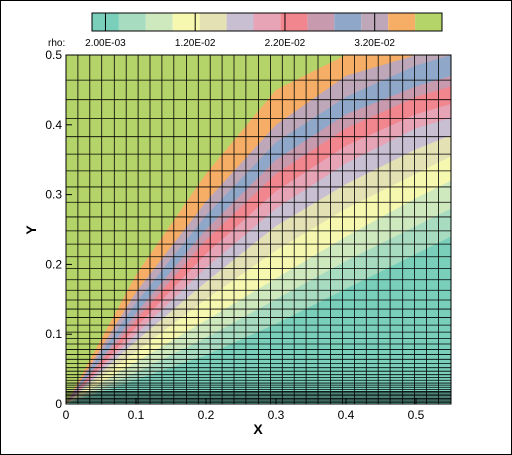  What do you see at coordinates (31, 230) in the screenshot?
I see `y-axis-label: Y` at bounding box center [31, 230].